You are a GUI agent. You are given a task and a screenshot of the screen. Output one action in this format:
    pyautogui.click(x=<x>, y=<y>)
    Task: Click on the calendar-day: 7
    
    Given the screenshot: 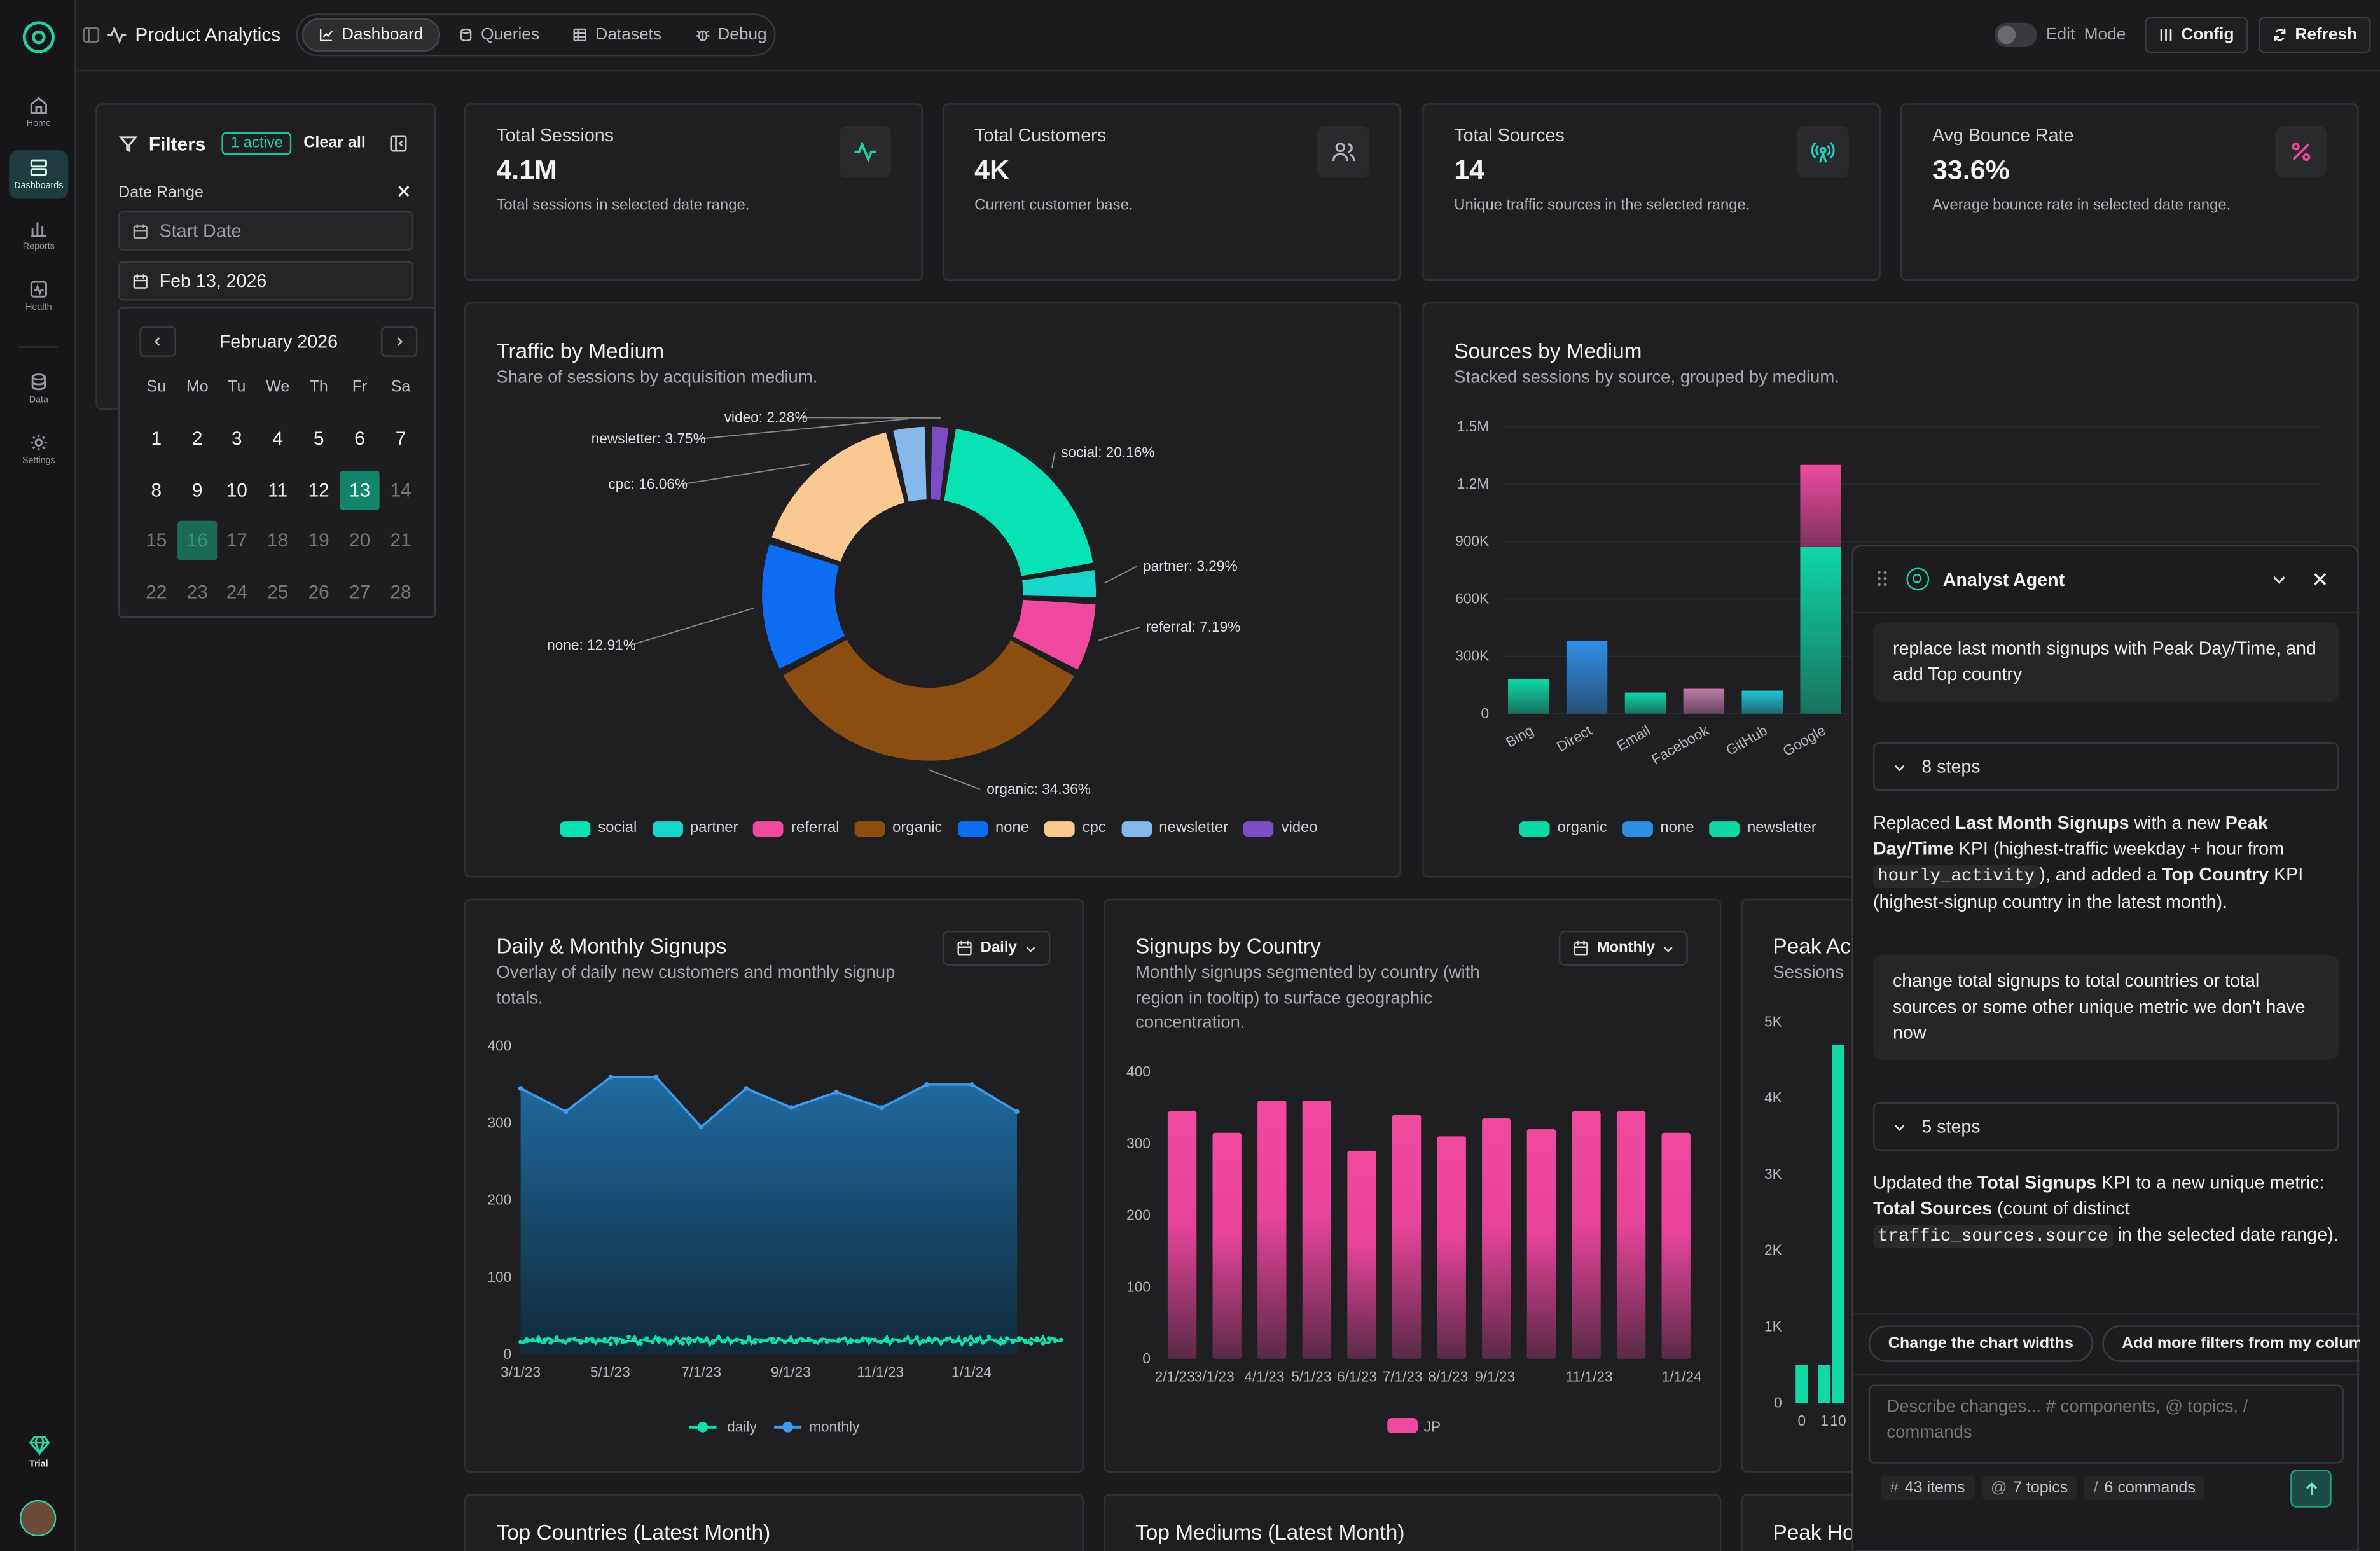 What is the action you would take?
    pyautogui.click(x=400, y=439)
    